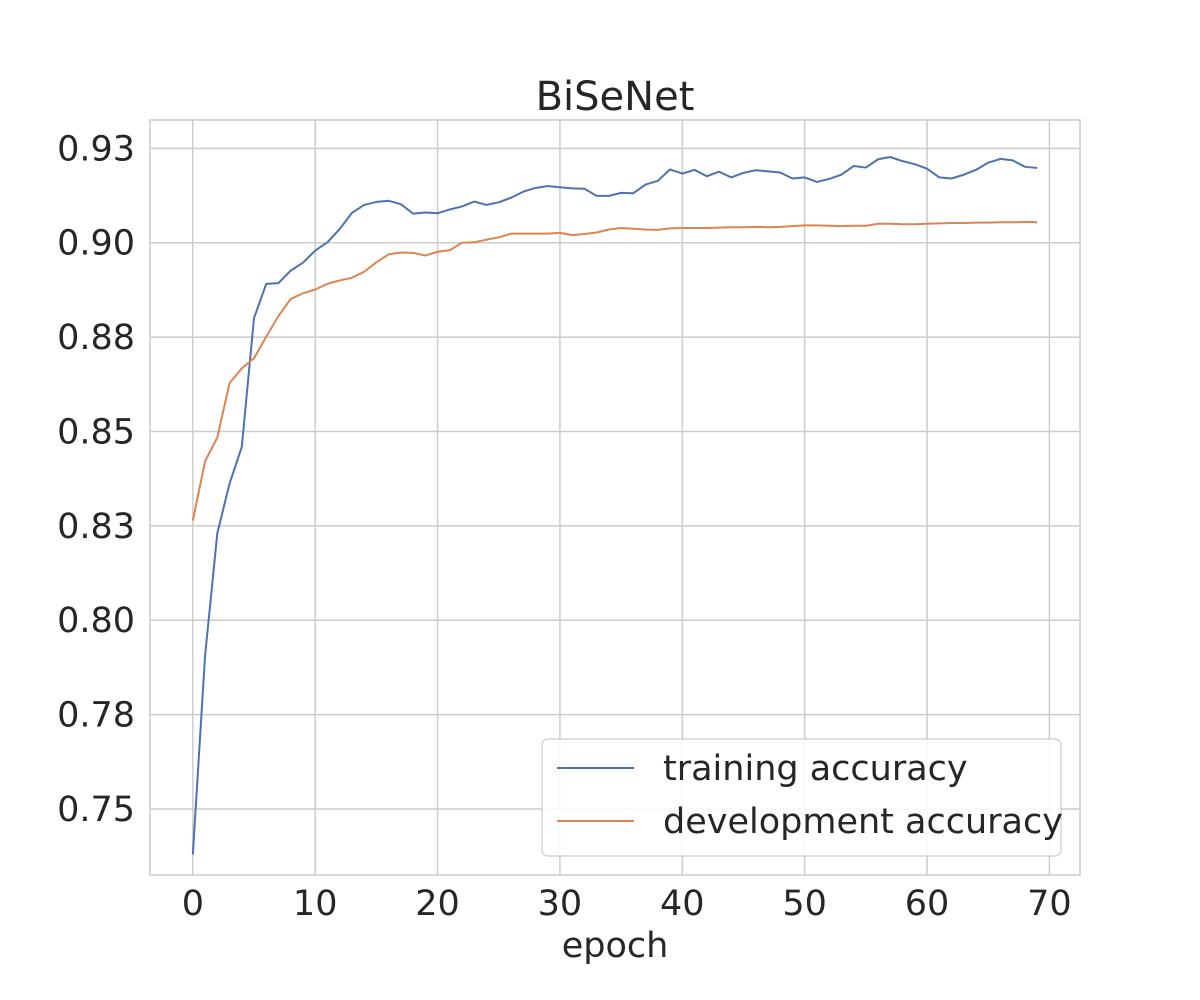 The image size is (1200, 1000). I want to click on legend-label-training: training accuracy, so click(815, 769).